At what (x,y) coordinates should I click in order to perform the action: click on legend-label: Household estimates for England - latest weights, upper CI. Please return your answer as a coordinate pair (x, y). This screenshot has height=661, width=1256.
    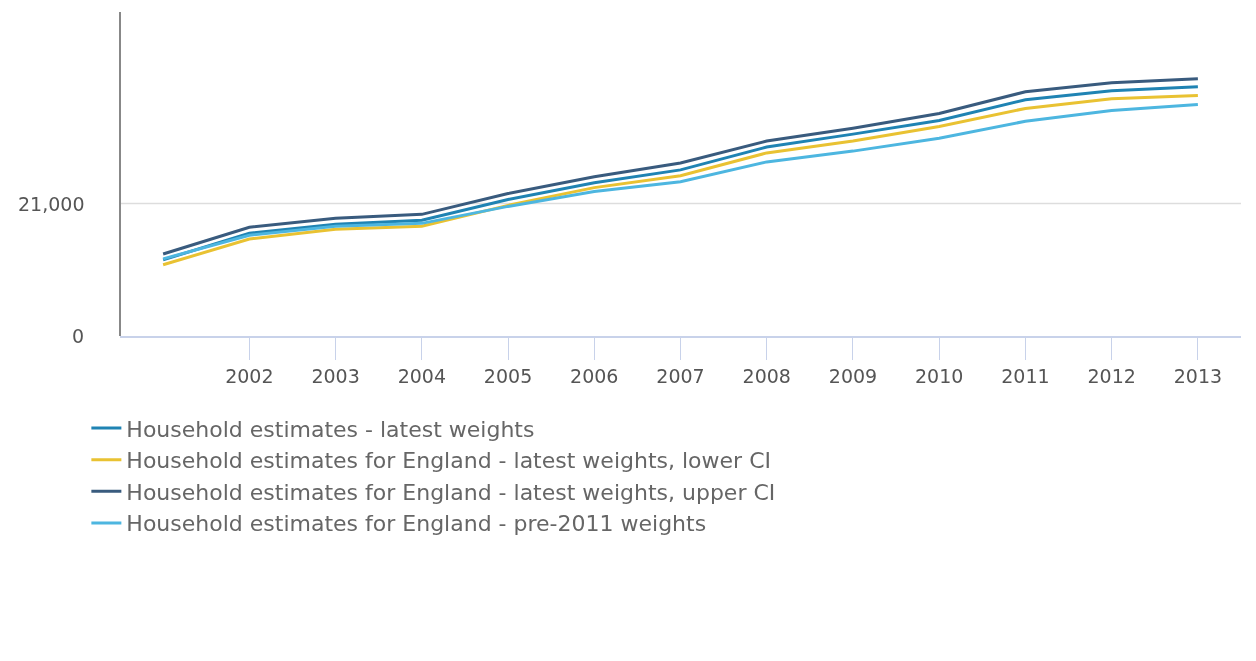
    Looking at the image, I should click on (451, 492).